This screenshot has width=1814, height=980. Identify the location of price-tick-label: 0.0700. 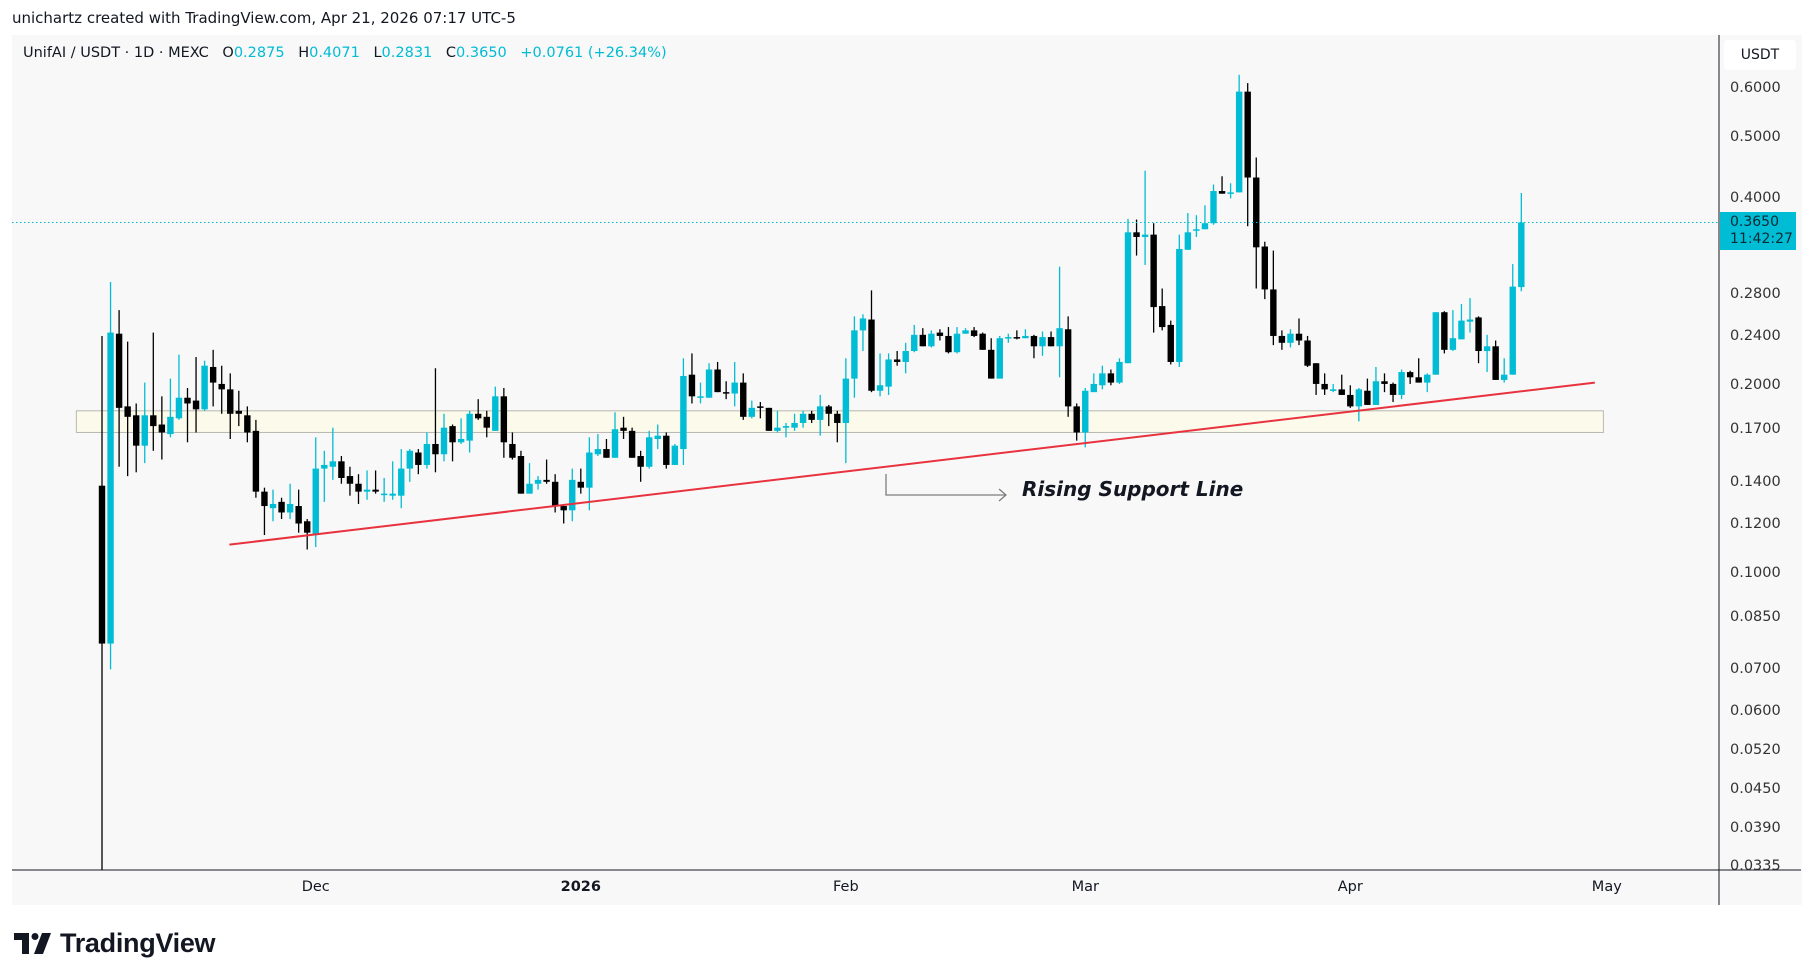
(1755, 669).